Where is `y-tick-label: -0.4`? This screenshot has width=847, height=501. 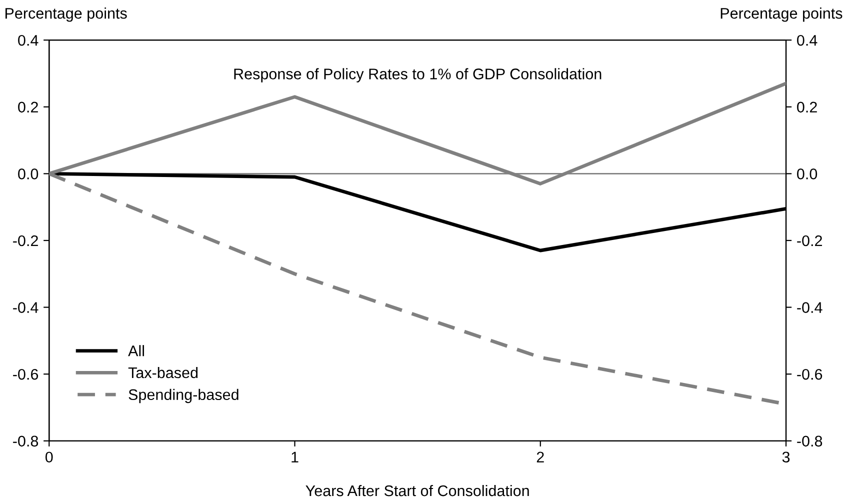 y-tick-label: -0.4 is located at coordinates (25, 307).